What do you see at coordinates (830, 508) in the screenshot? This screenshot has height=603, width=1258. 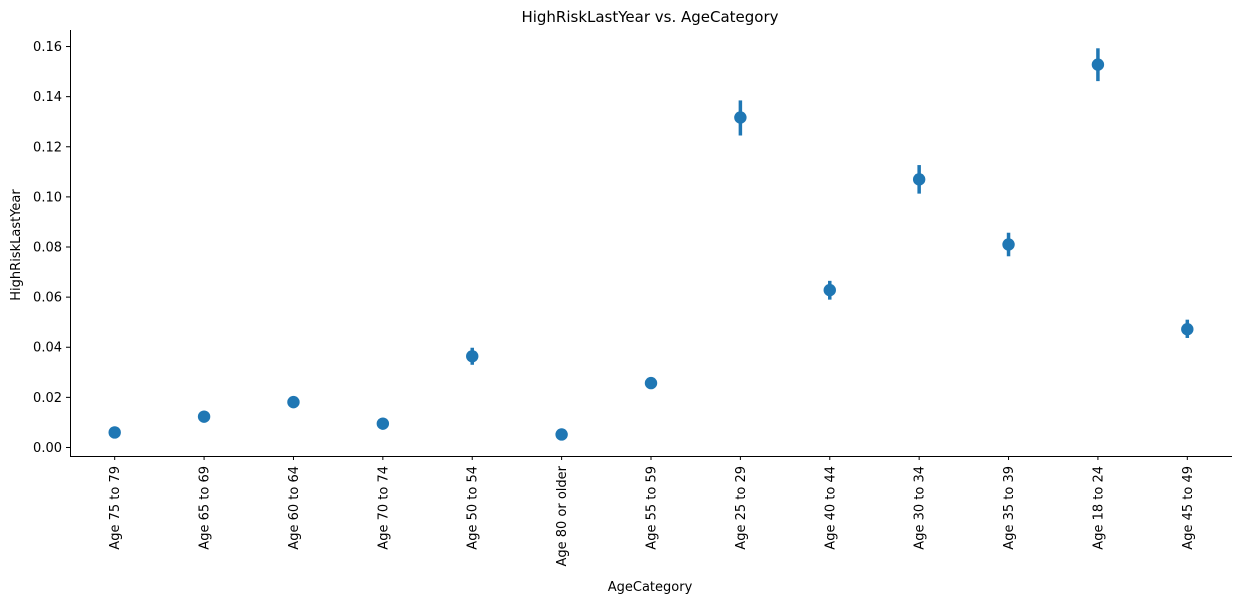 I see `x-tick-label: Age 40 to 44` at bounding box center [830, 508].